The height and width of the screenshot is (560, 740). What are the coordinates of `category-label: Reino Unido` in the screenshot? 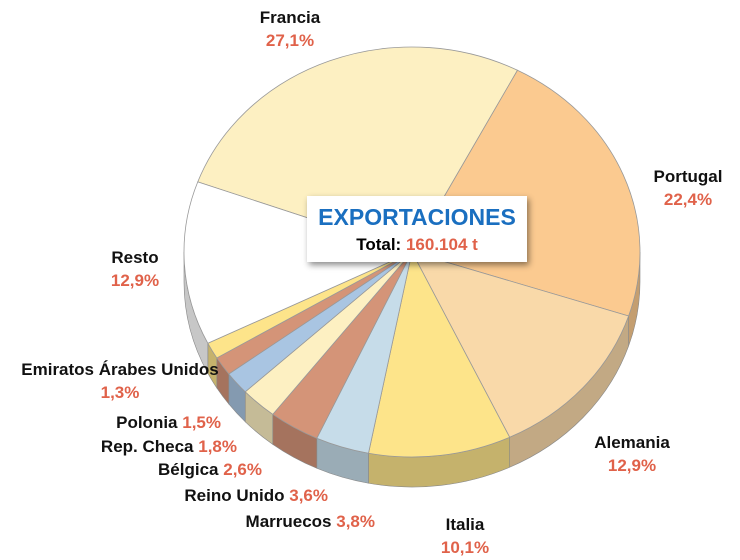 It's located at (234, 495).